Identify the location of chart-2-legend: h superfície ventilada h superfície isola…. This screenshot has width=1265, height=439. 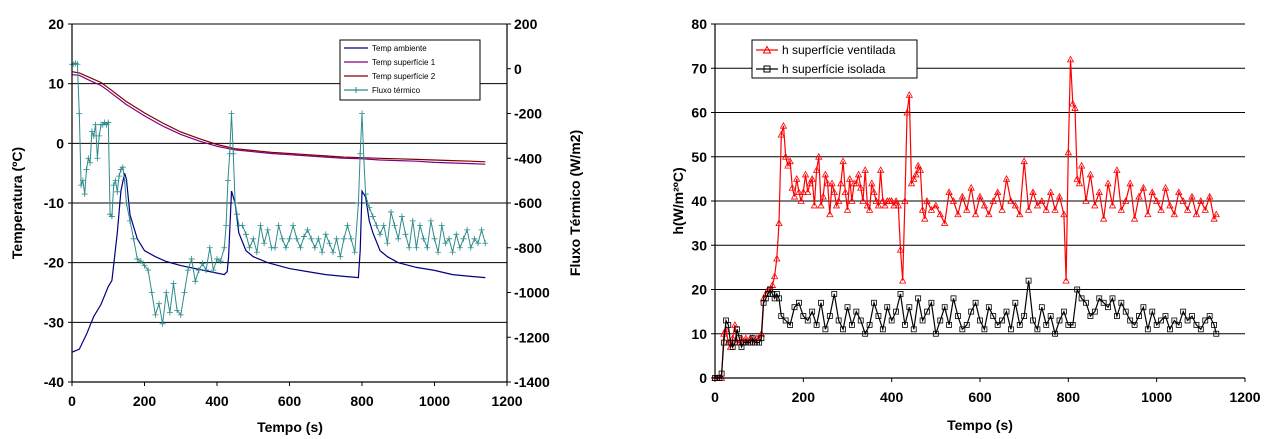
(834, 59).